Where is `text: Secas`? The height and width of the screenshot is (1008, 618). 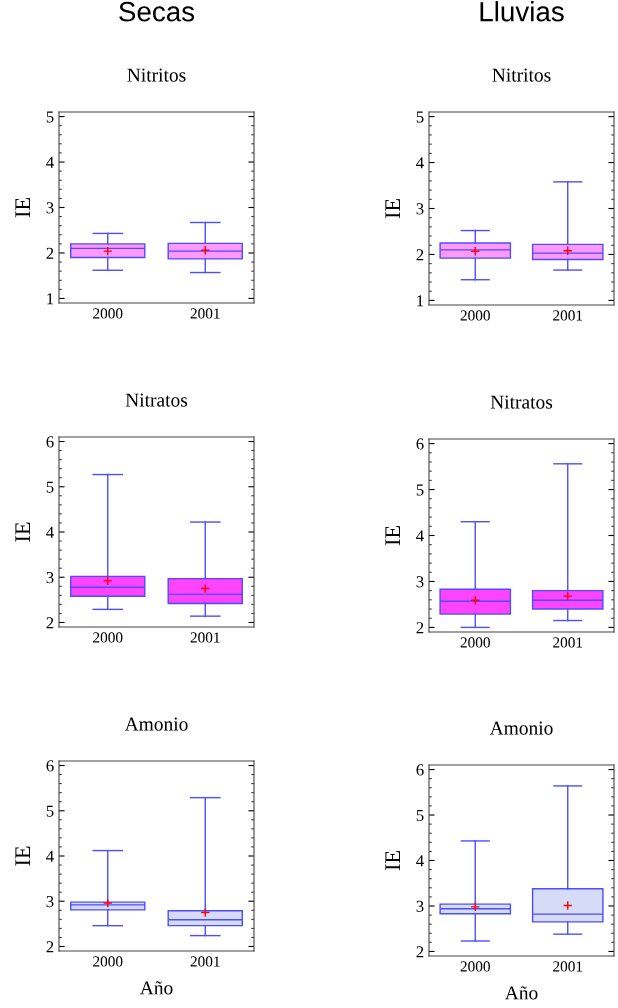 text: Secas is located at coordinates (157, 11).